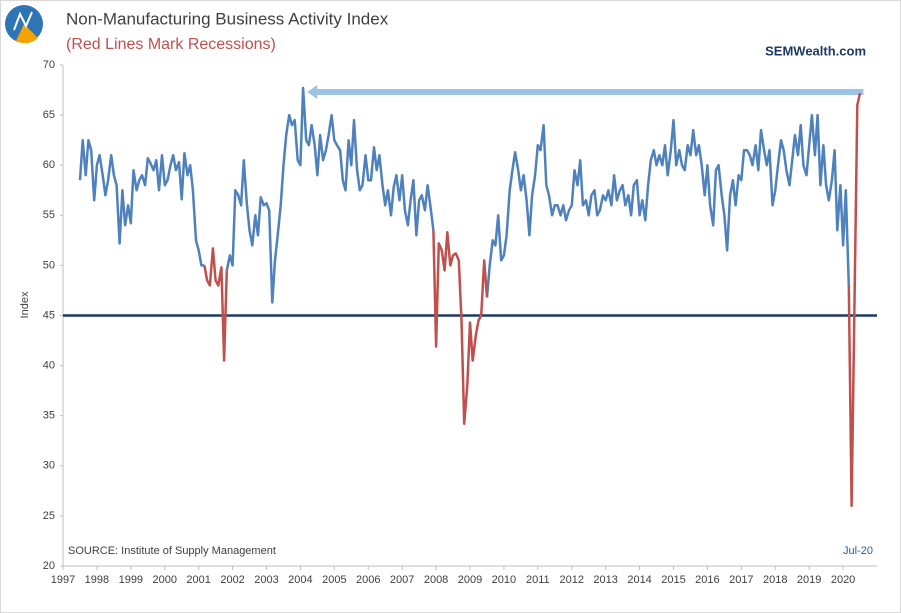 This screenshot has width=901, height=613. I want to click on x-tick-label: 2010, so click(504, 580).